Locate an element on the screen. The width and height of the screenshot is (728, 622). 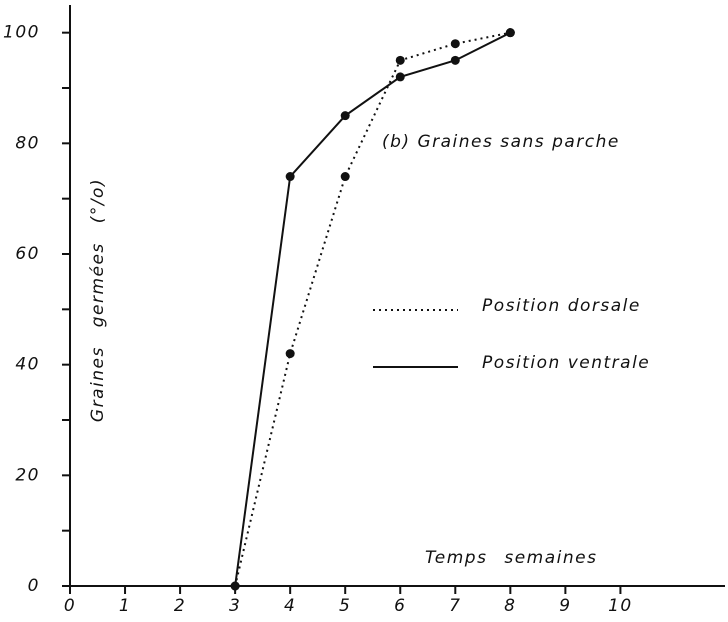
y-tick-label: 60 is located at coordinates (27, 254).